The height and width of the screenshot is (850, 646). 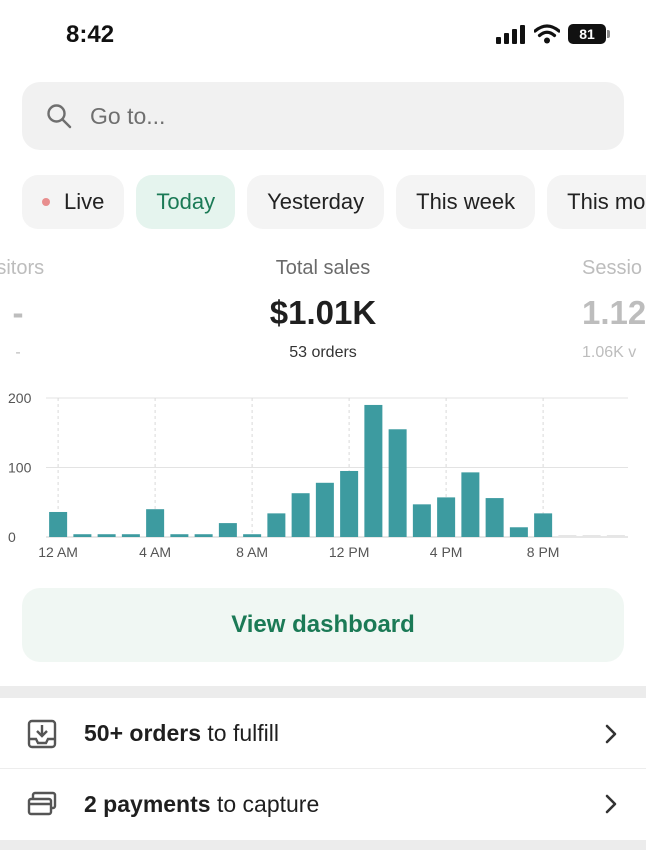 I want to click on tab-label: This week, so click(x=466, y=201).